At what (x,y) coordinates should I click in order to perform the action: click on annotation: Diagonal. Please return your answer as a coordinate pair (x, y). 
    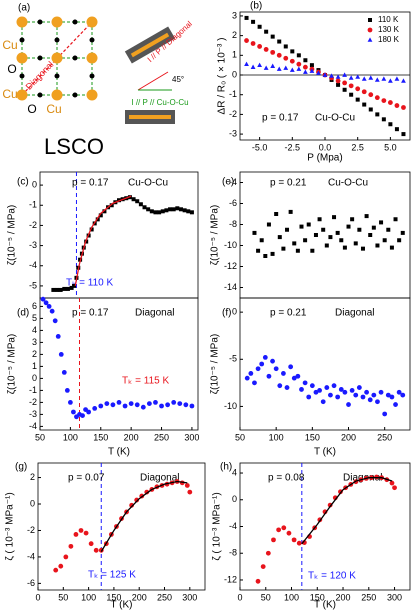
    Looking at the image, I should click on (154, 313).